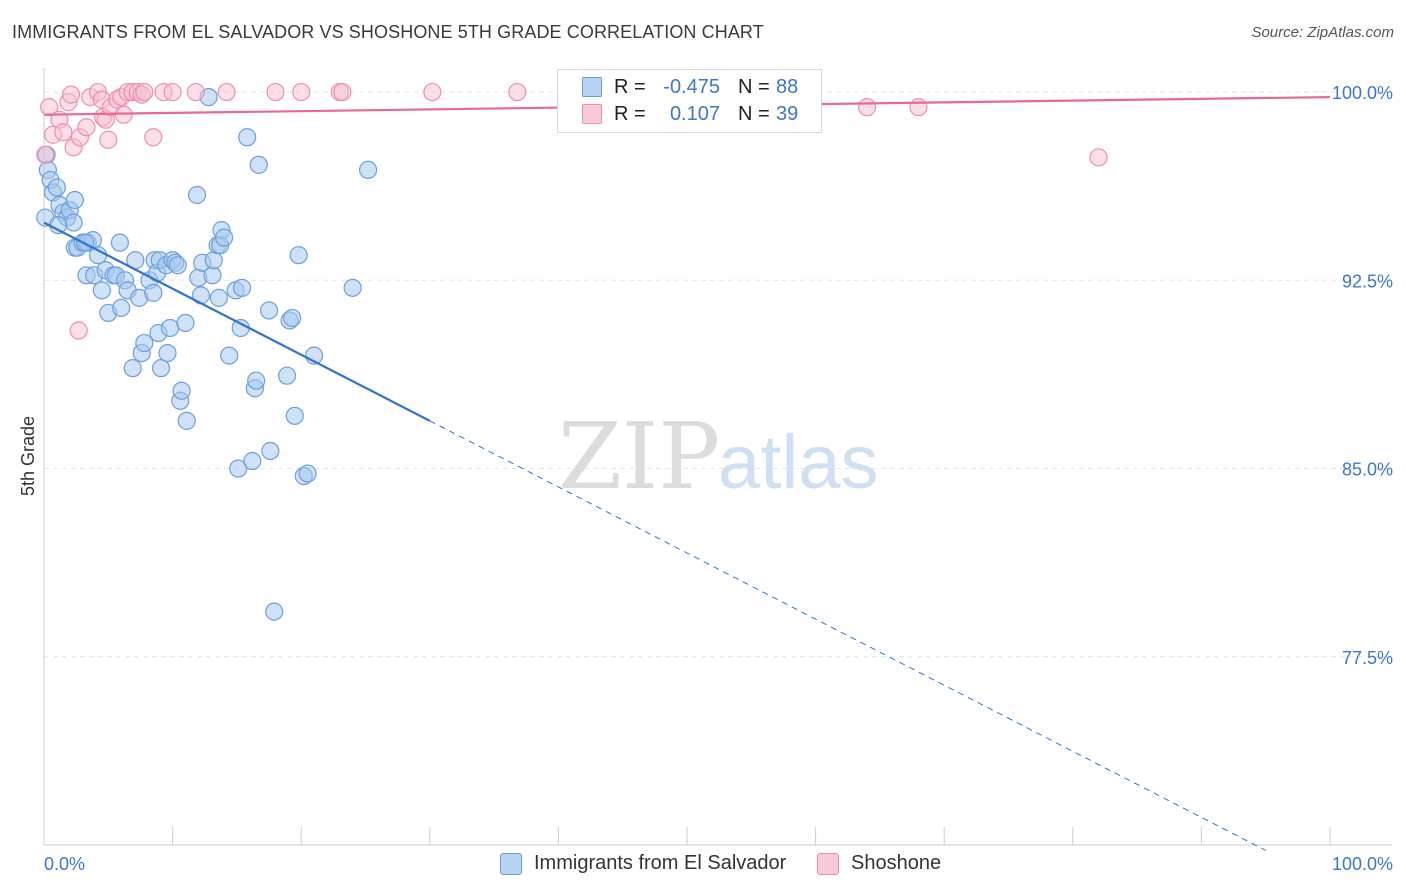 This screenshot has width=1406, height=892. What do you see at coordinates (1362, 93) in the screenshot?
I see `y-tick-label: 100.0%` at bounding box center [1362, 93].